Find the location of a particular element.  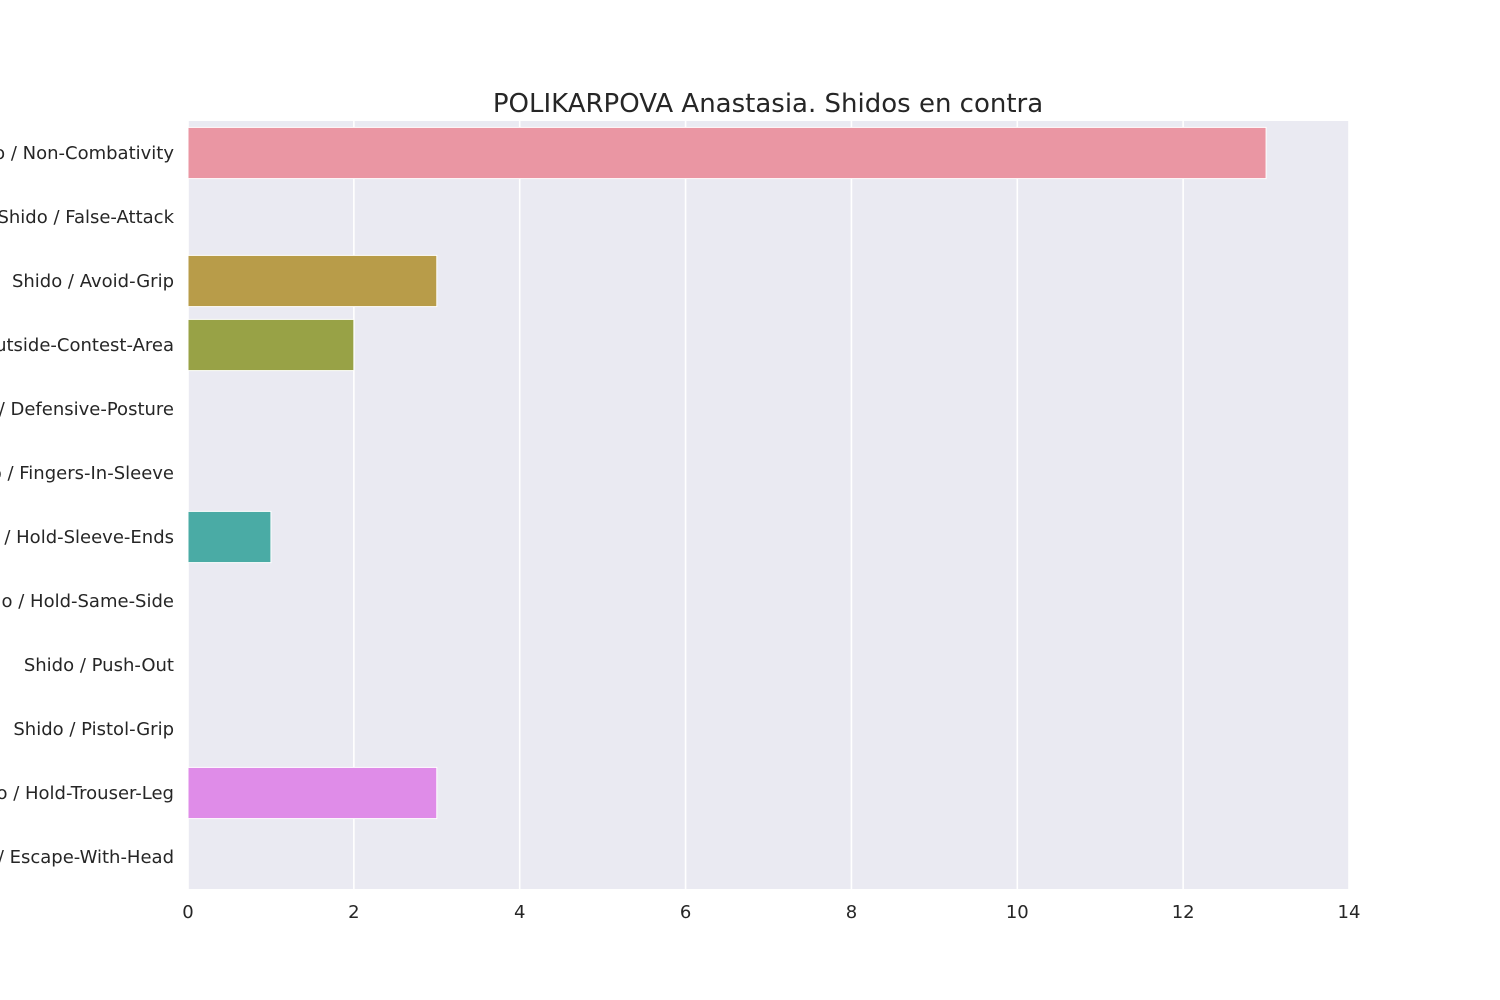

y-tick-label: Shido / Outside-Contest-Area is located at coordinates (87, 345).